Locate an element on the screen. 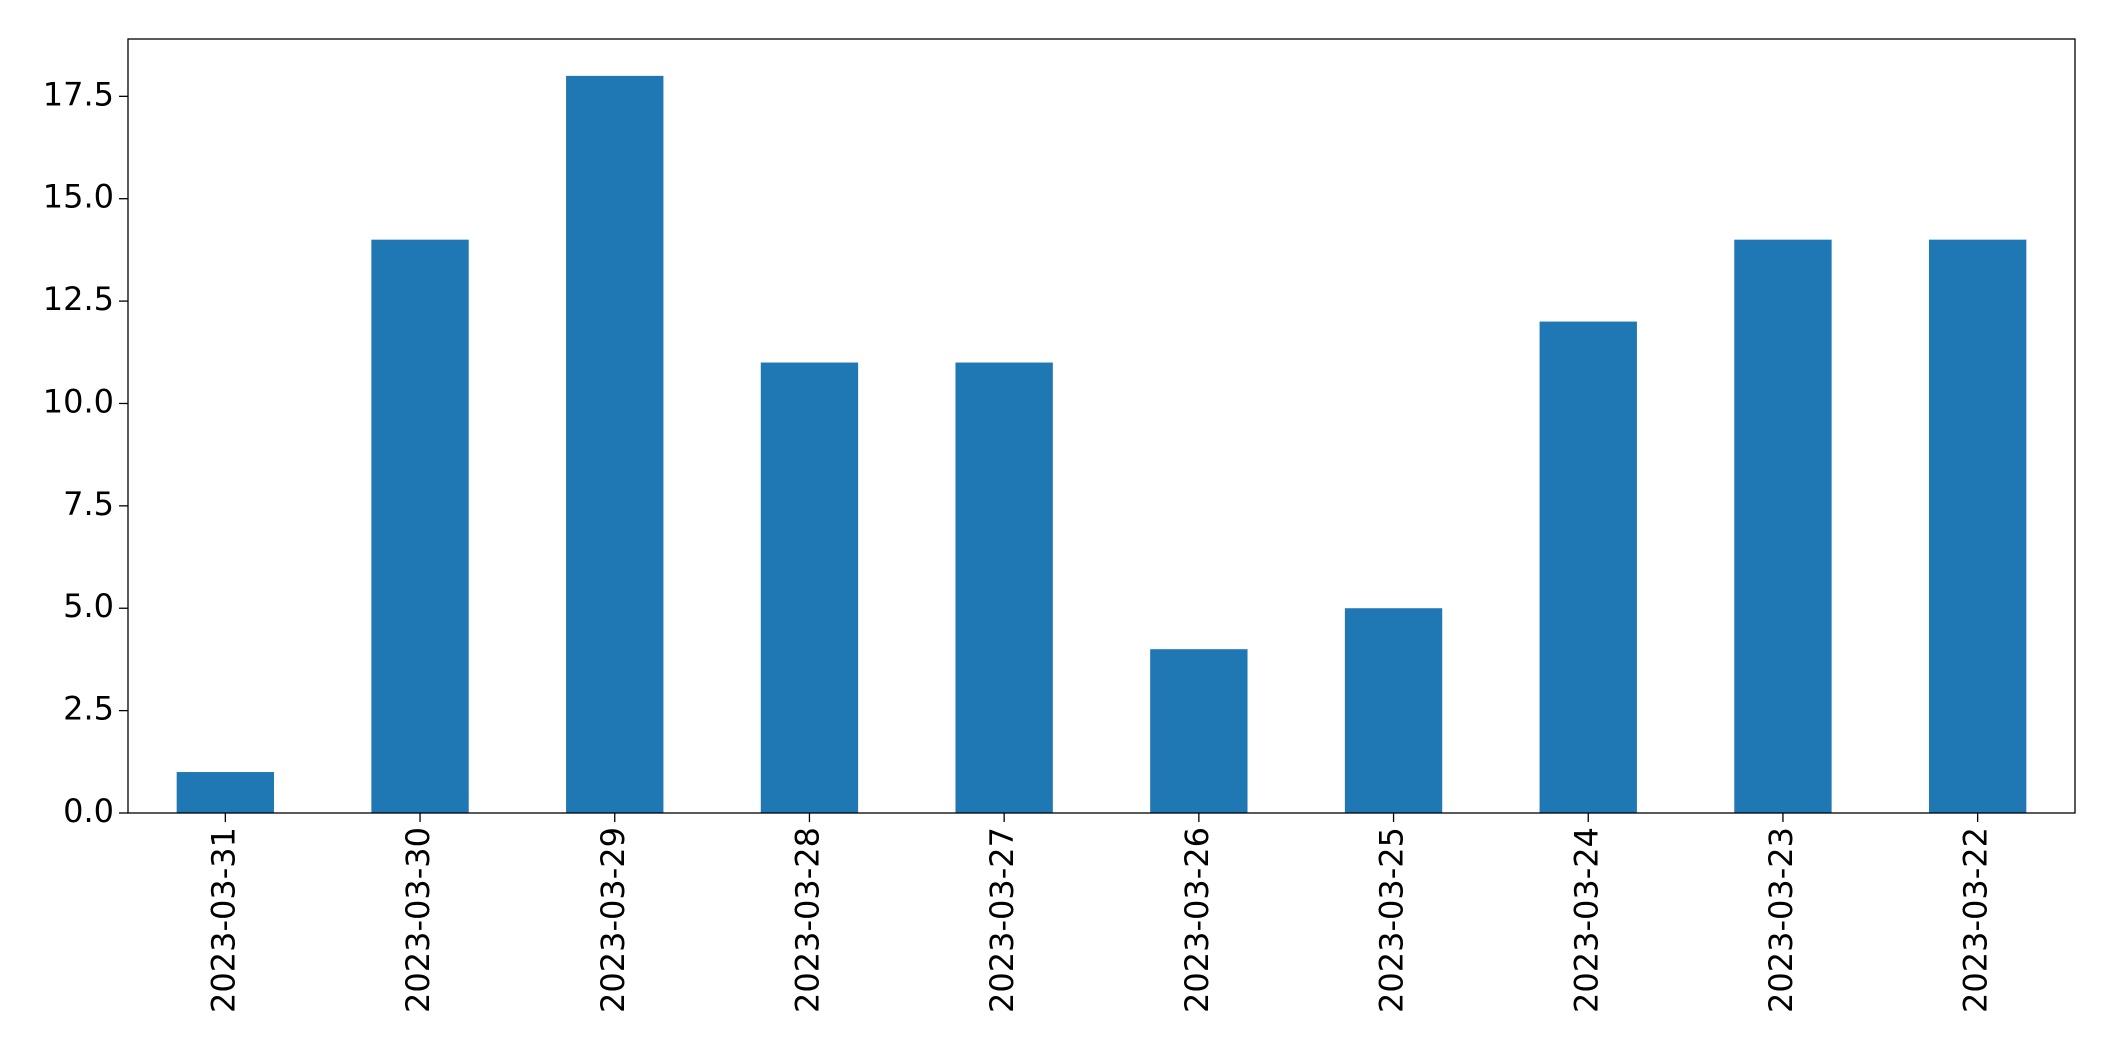 The width and height of the screenshot is (2104, 1061). x-tick-label: 2023-03-30 is located at coordinates (418, 920).